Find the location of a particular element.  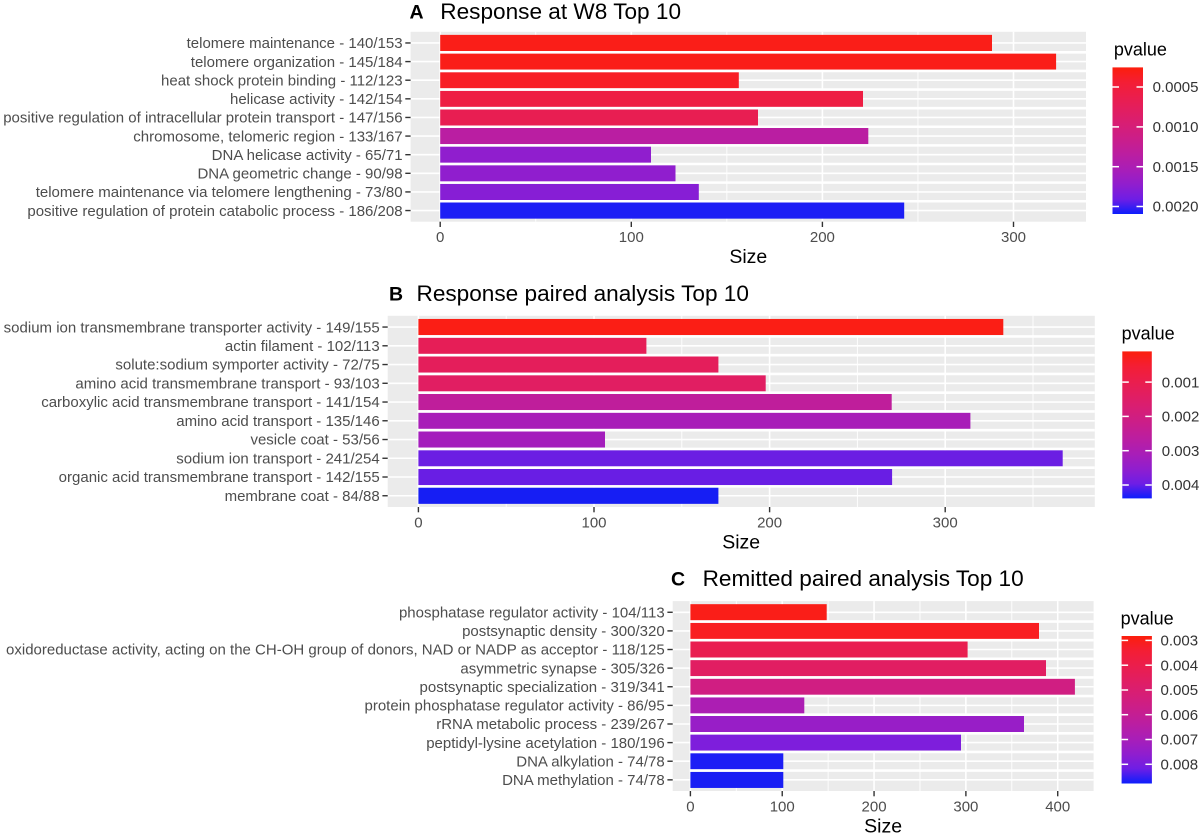

svg-text: 0.007 is located at coordinates (1180, 740).